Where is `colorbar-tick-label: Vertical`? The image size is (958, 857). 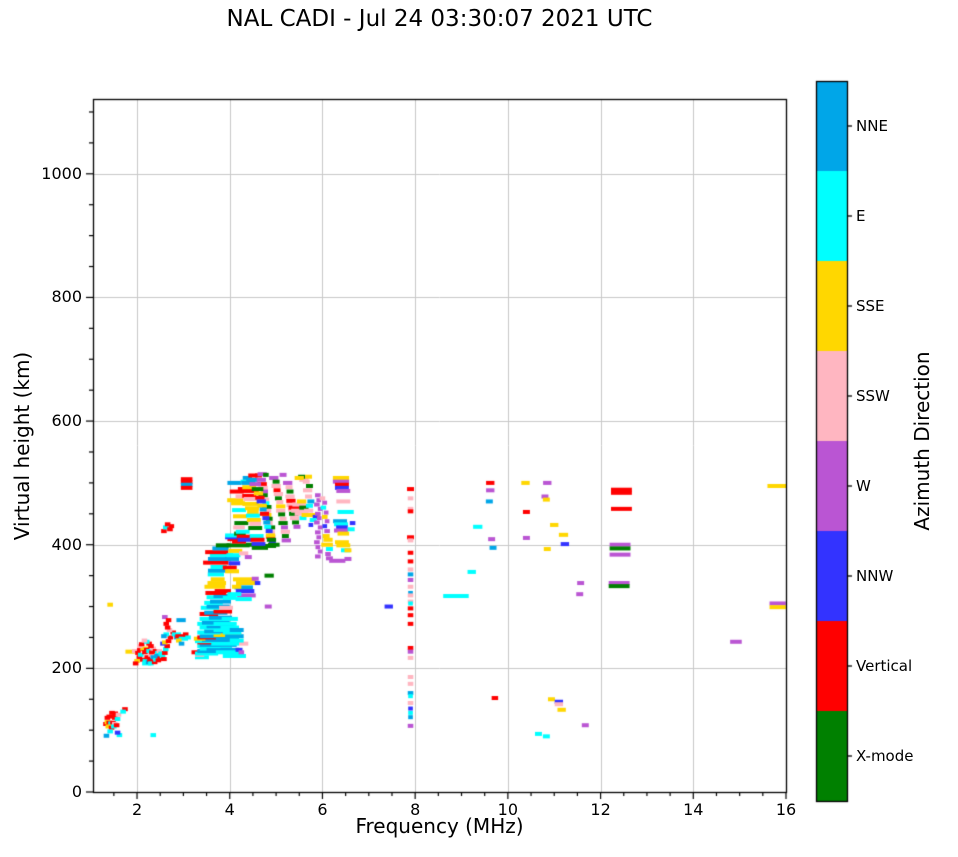 colorbar-tick-label: Vertical is located at coordinates (884, 666).